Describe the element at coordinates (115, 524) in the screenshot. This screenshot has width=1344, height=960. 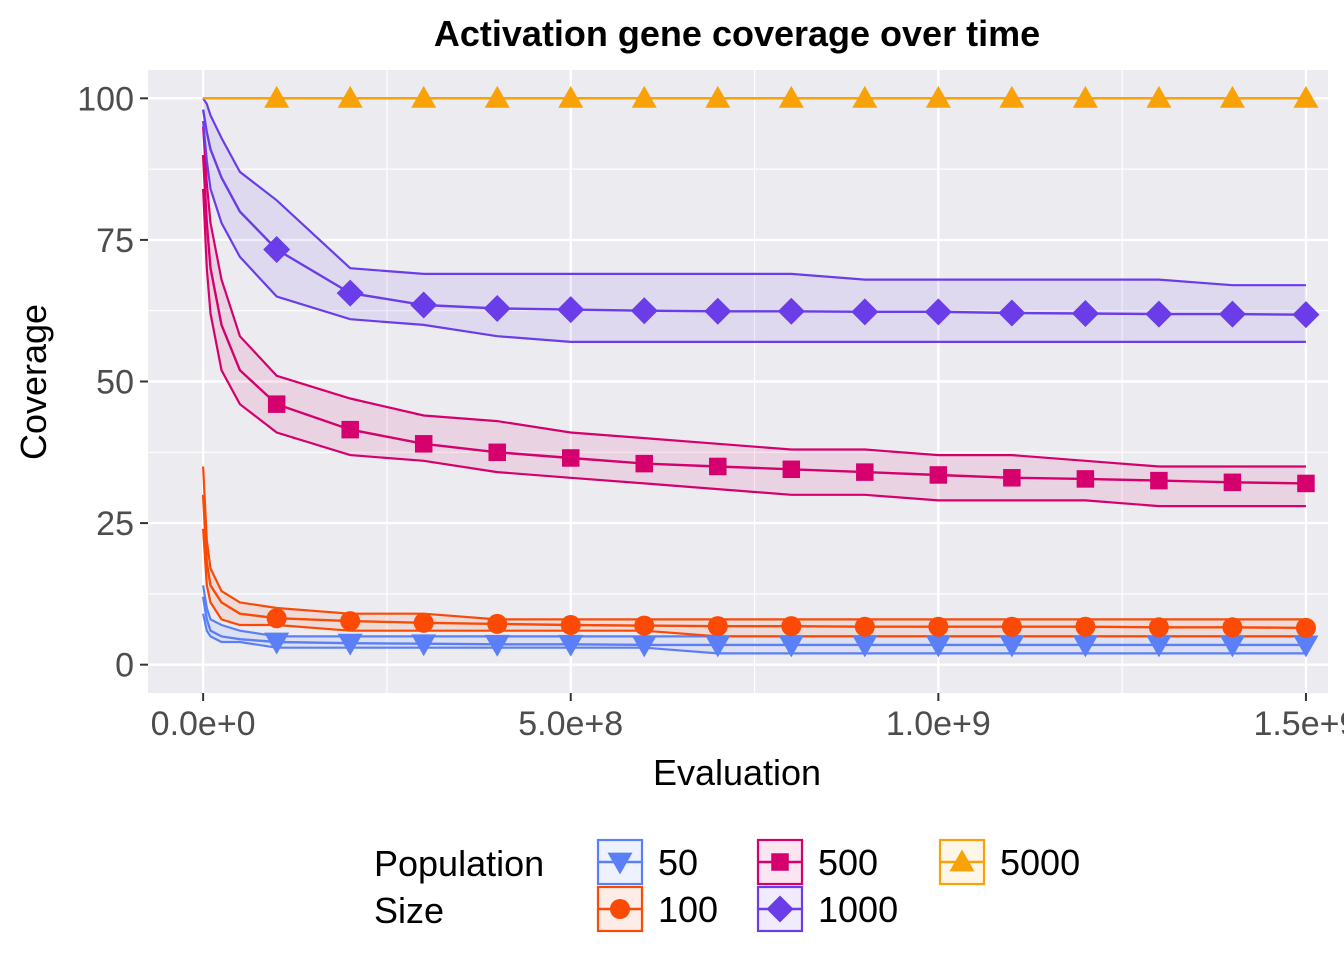
I see `y-tick-label: 25` at that location.